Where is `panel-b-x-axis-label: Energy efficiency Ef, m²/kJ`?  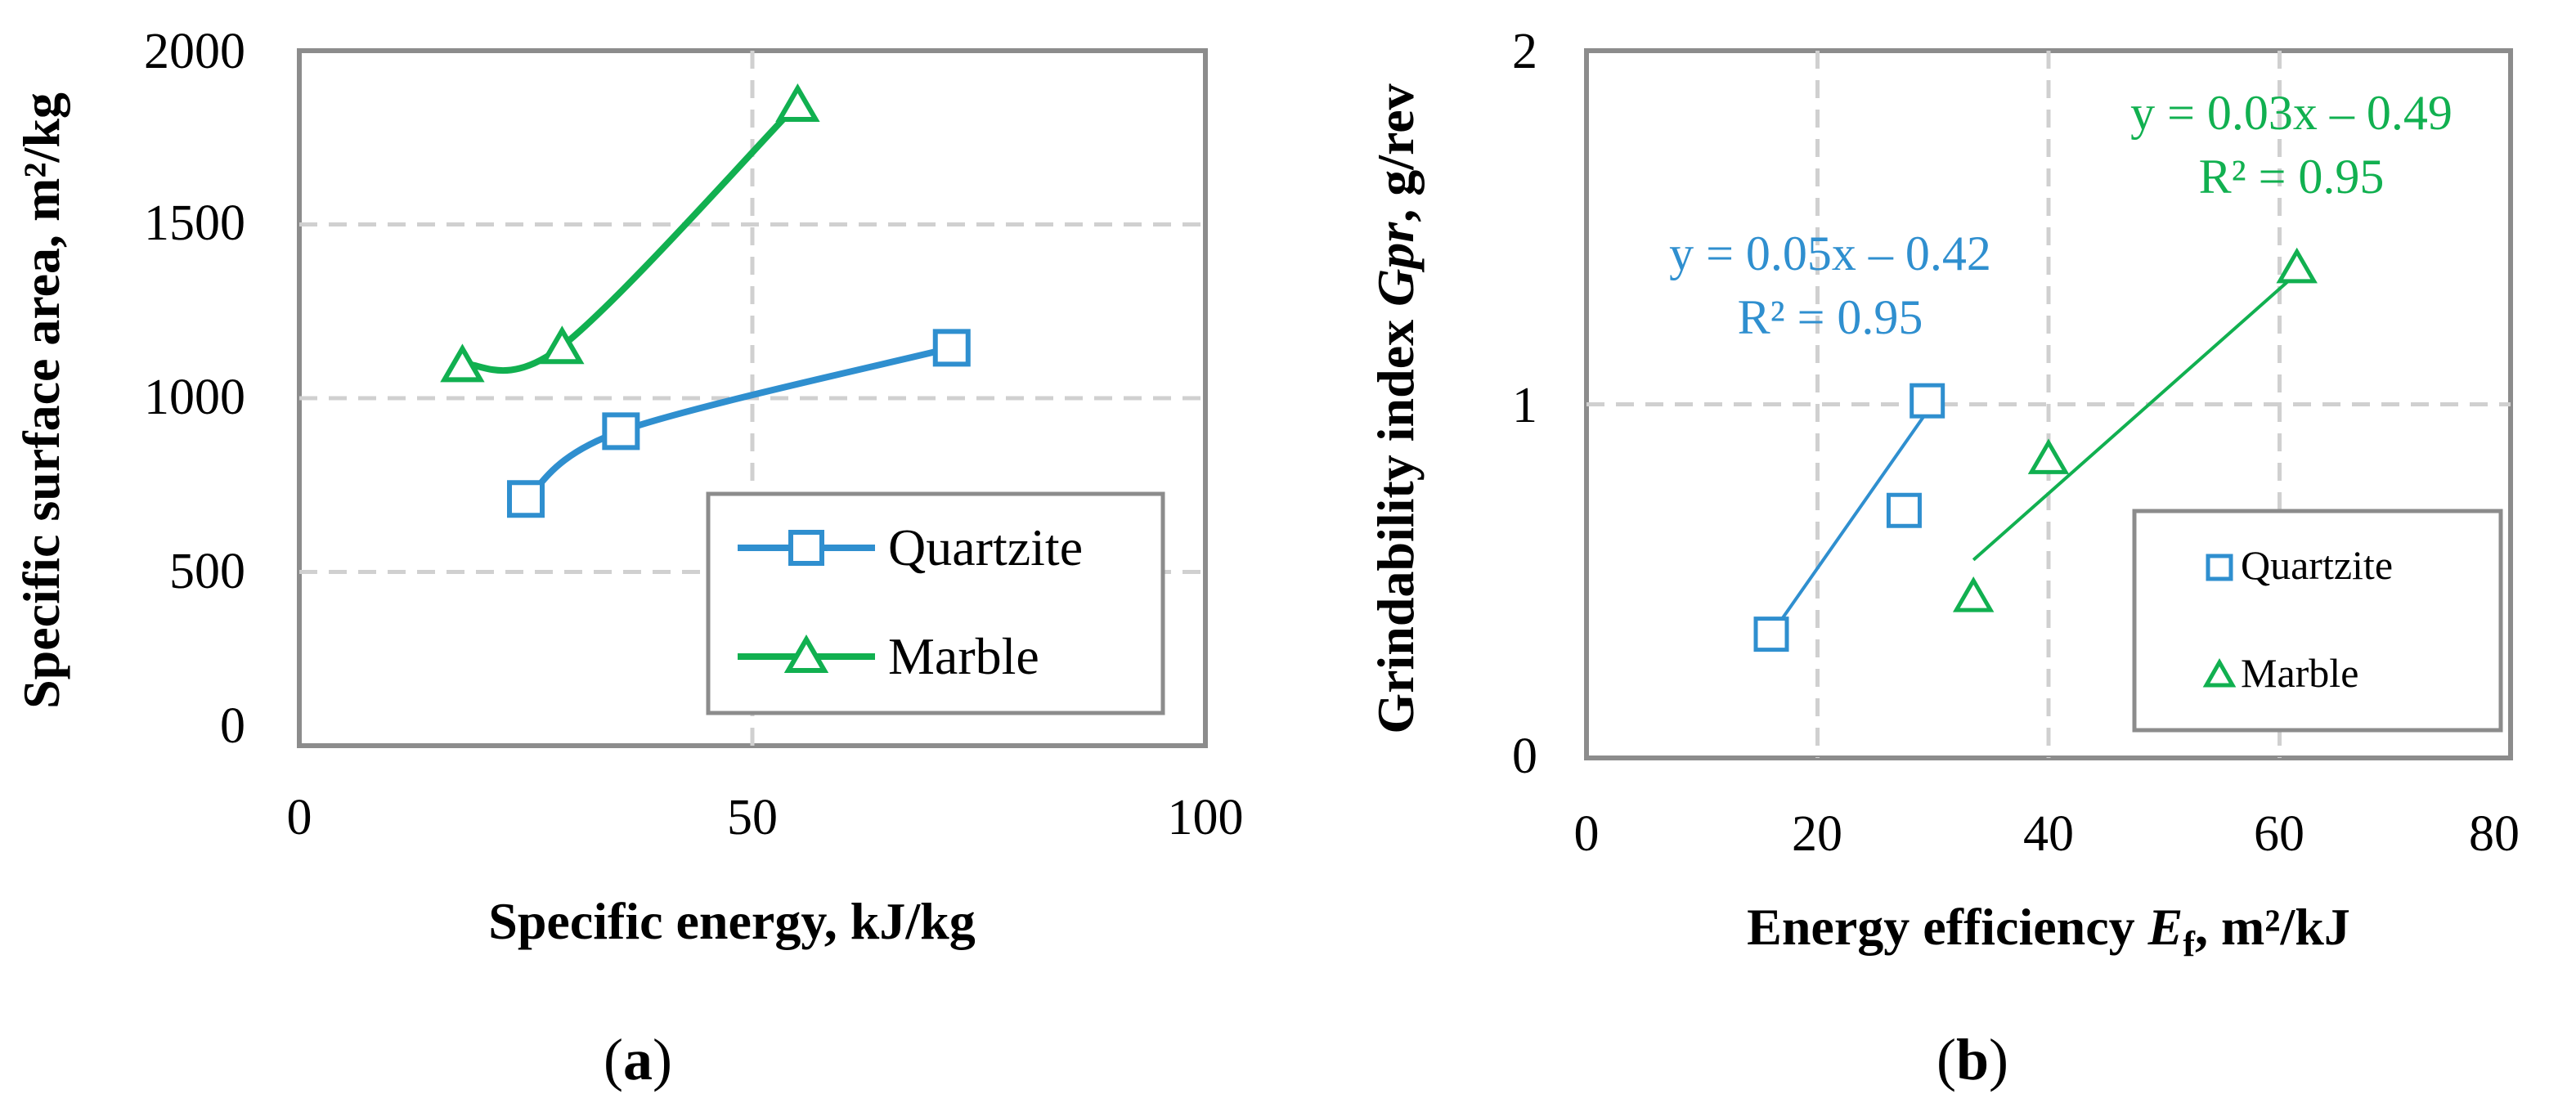 panel-b-x-axis-label: Energy efficiency Ef, m²/kJ is located at coordinates (2049, 931).